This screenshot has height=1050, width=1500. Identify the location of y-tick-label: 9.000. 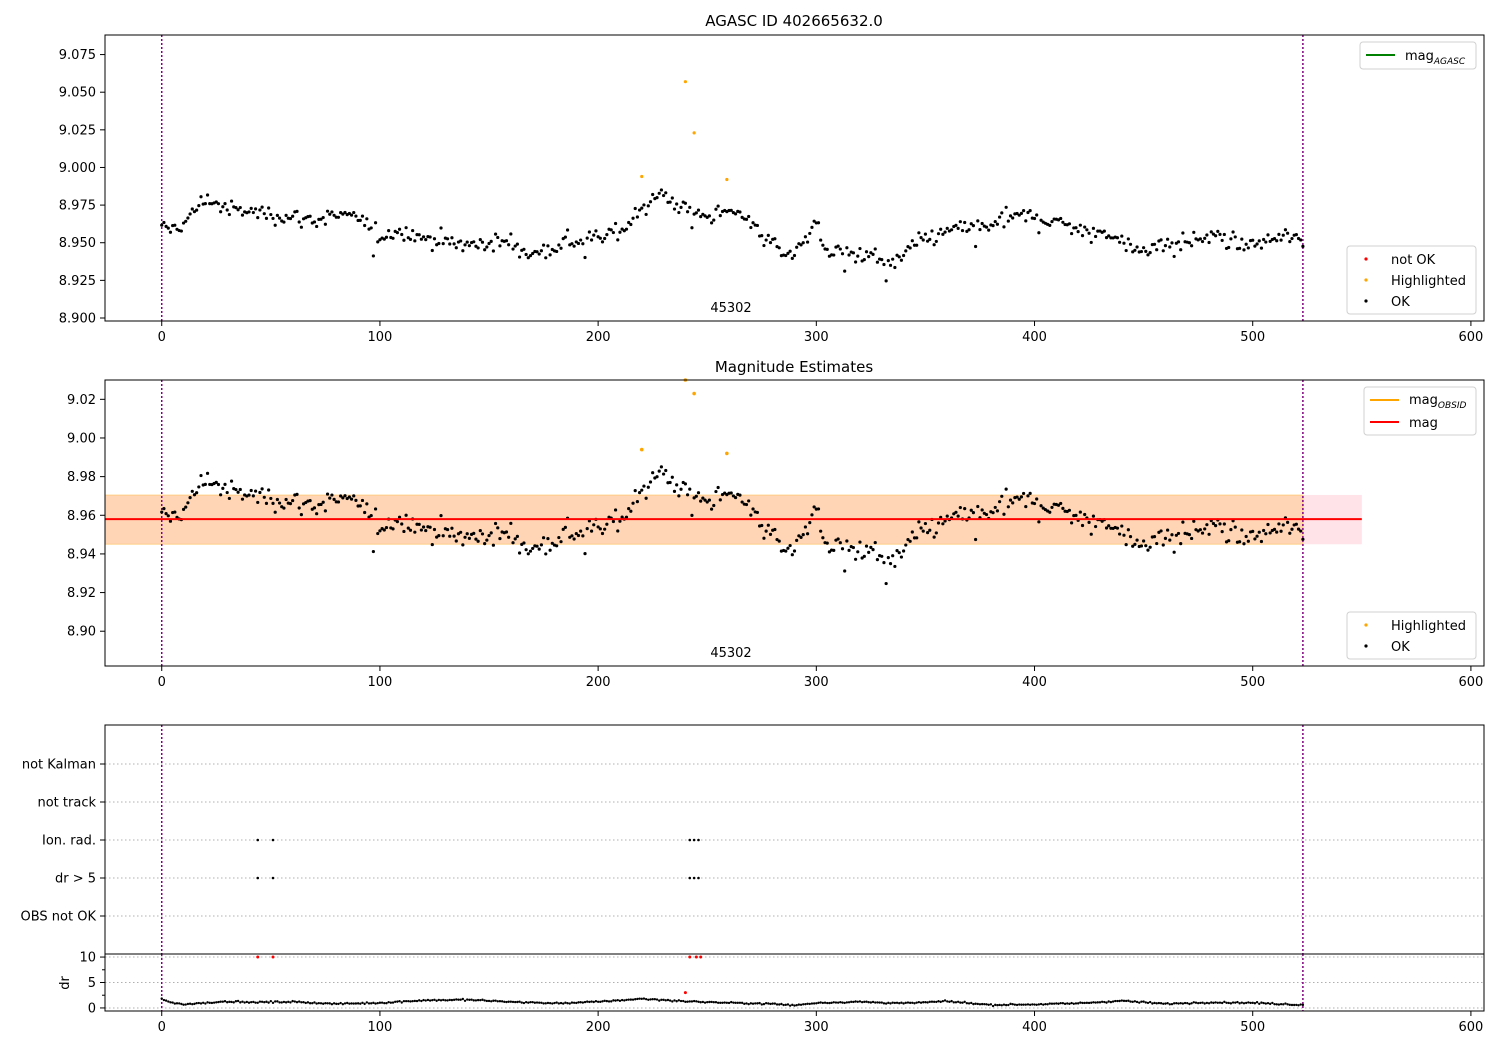
(77, 168).